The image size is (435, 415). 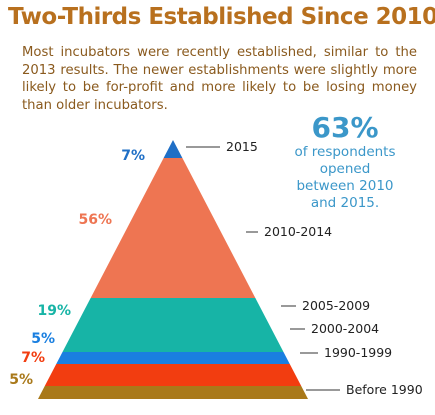 What do you see at coordinates (173, 392) in the screenshot?
I see `pyramid-band-before-1990` at bounding box center [173, 392].